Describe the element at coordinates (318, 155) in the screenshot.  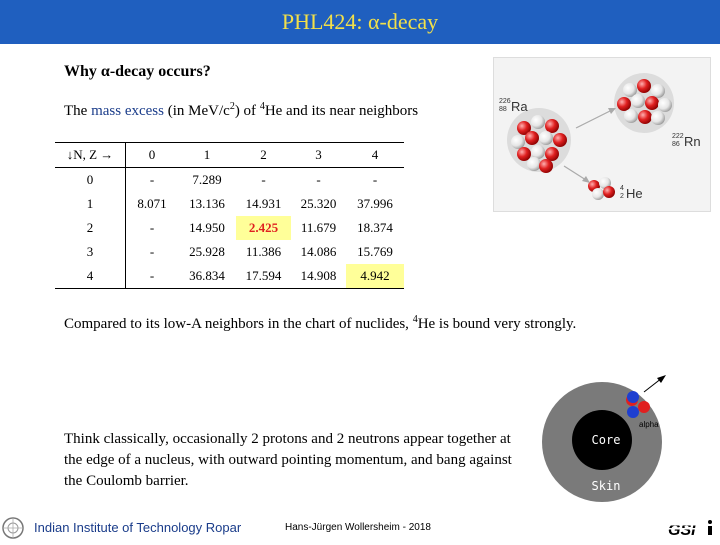
I see `table-header-cell: 3` at that location.